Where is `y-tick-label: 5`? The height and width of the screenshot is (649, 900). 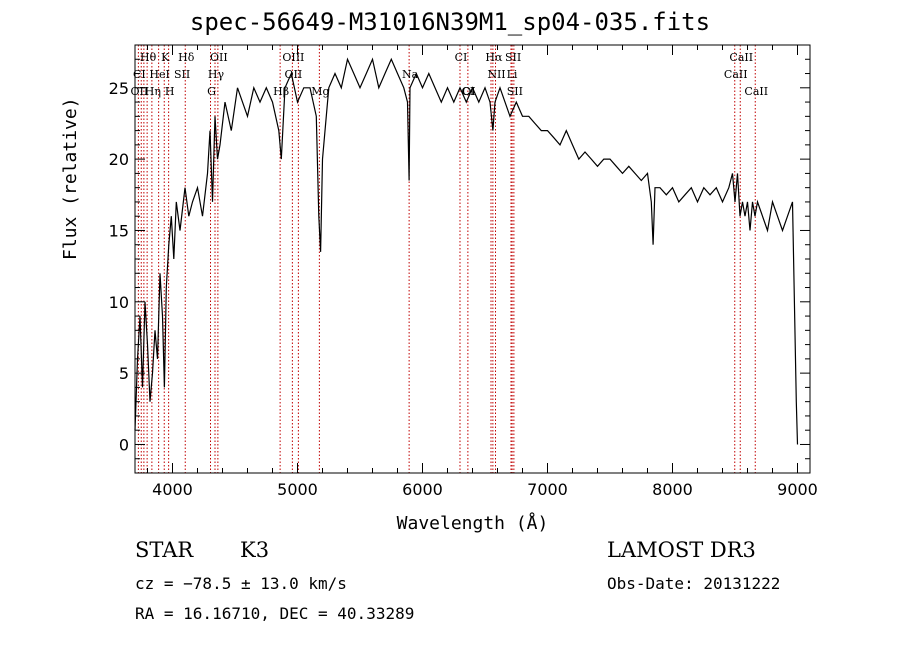
y-tick-label: 5 is located at coordinates (124, 373).